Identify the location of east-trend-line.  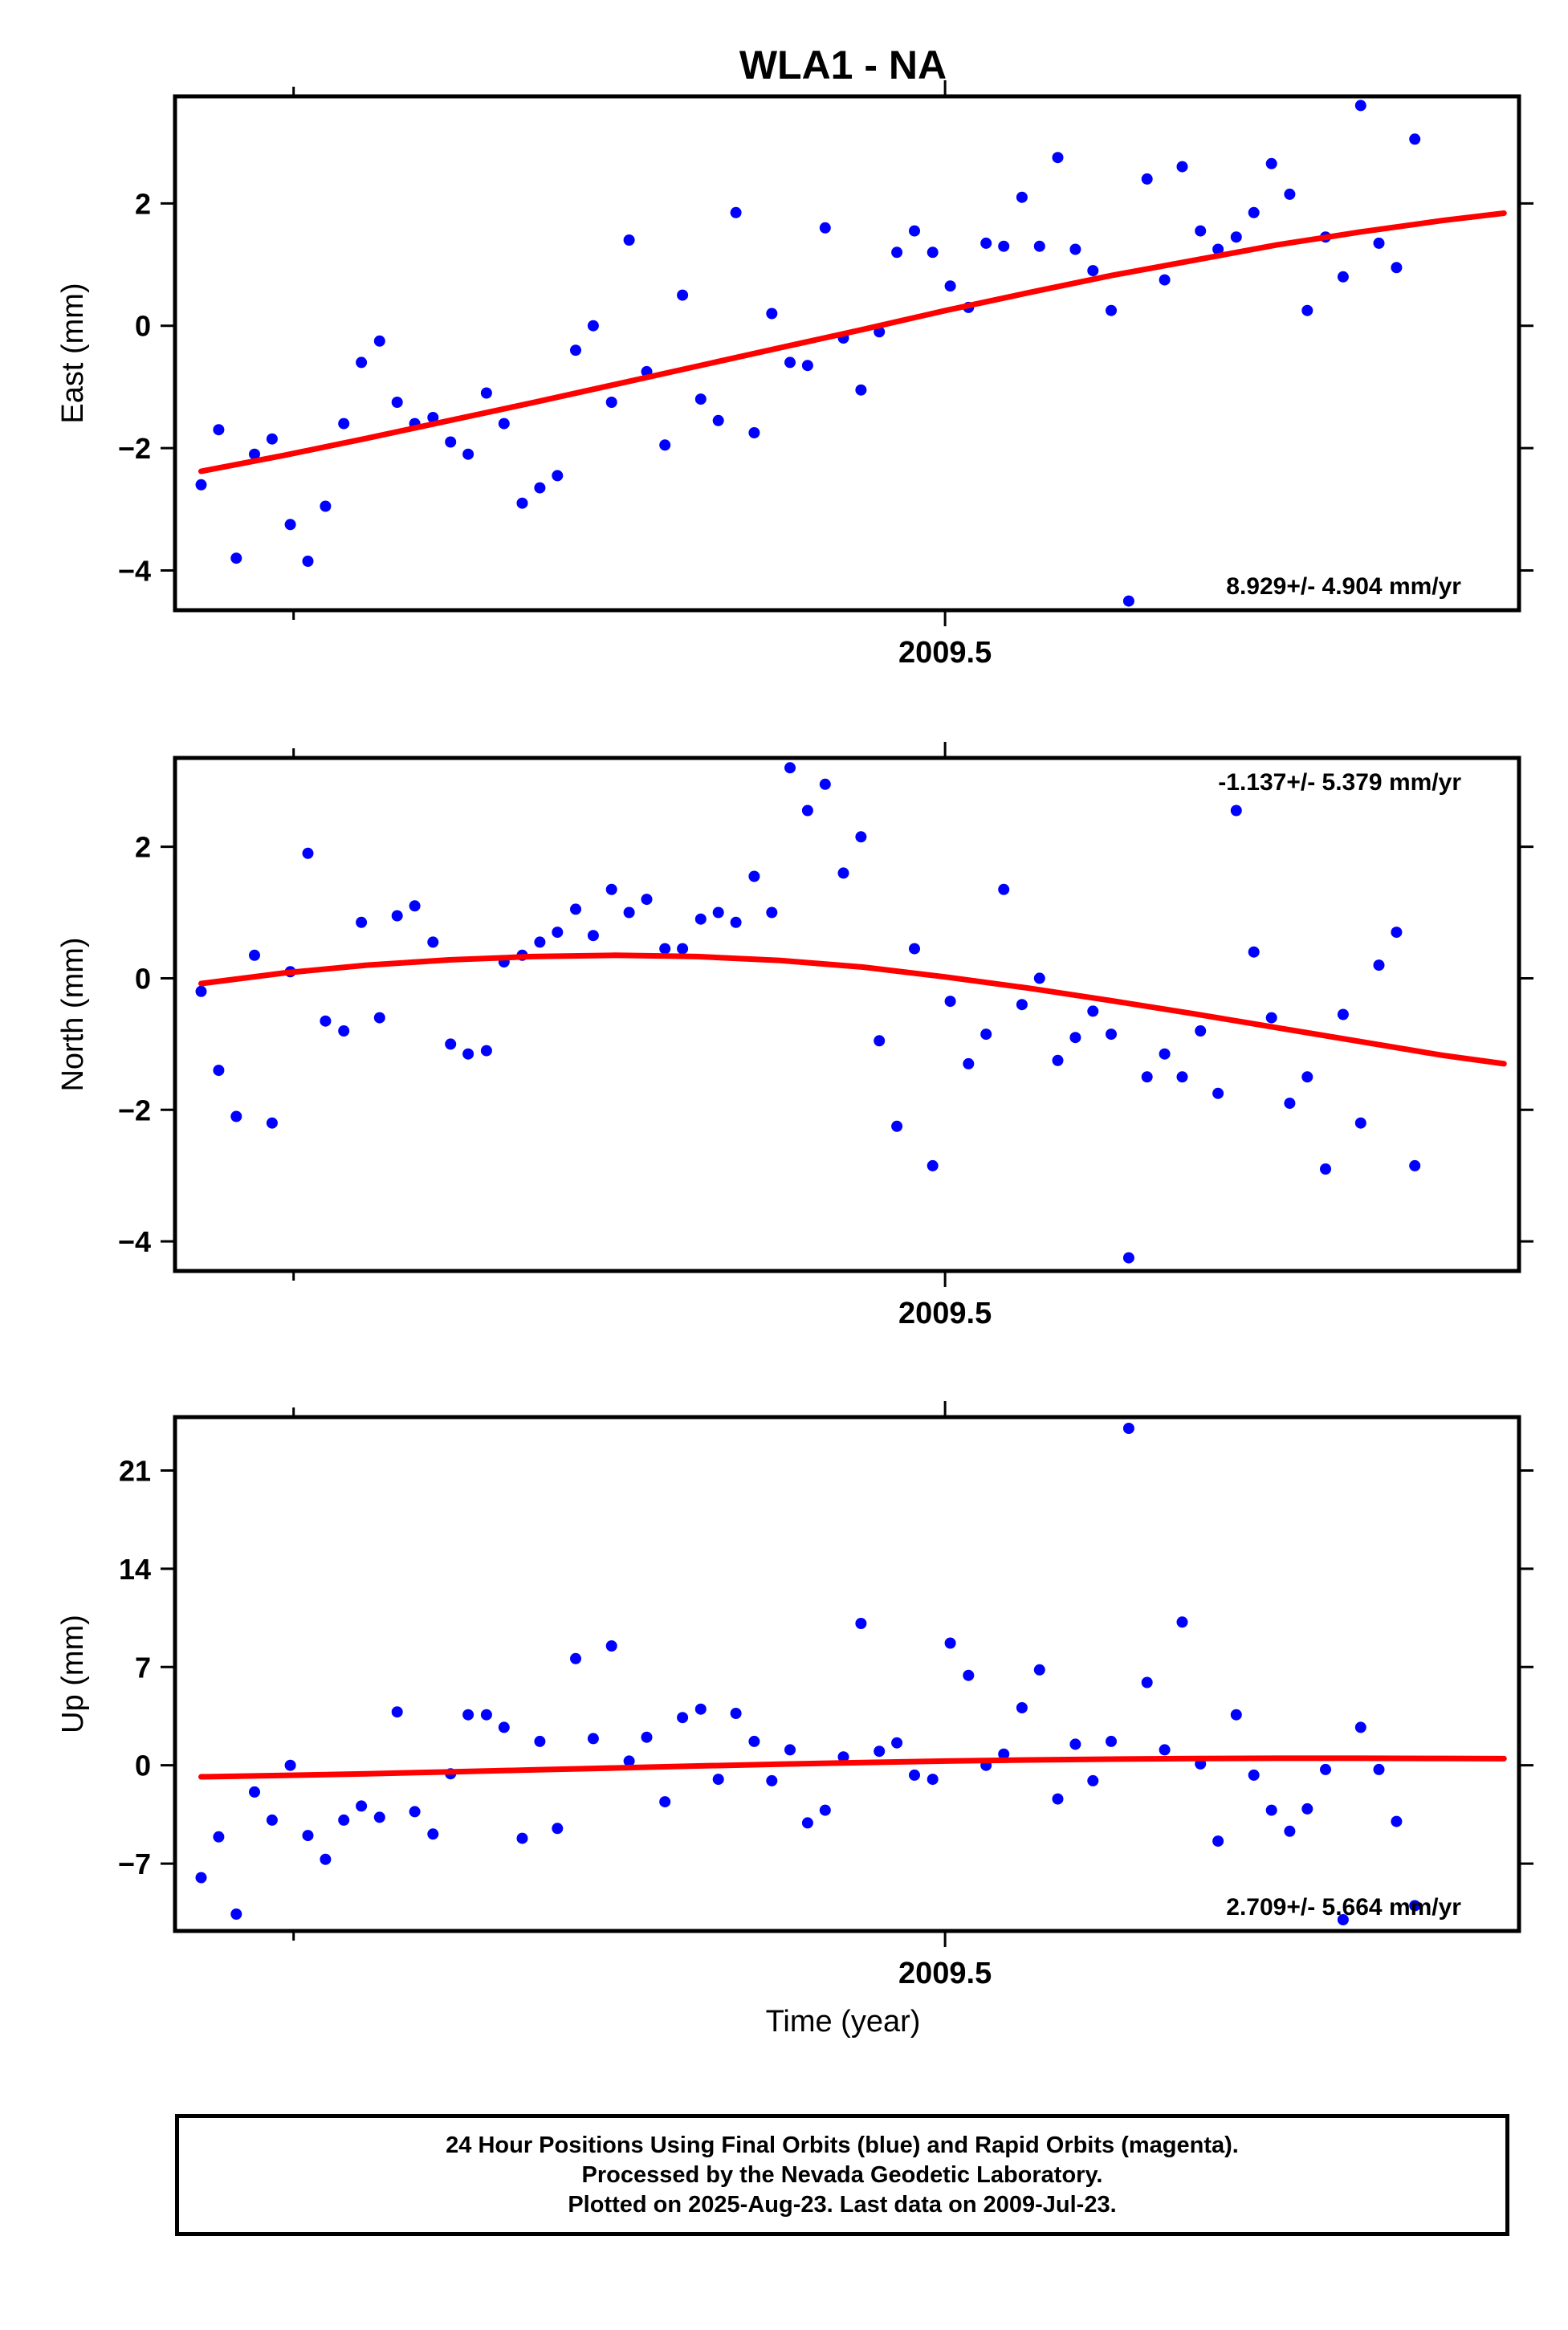
(852, 342).